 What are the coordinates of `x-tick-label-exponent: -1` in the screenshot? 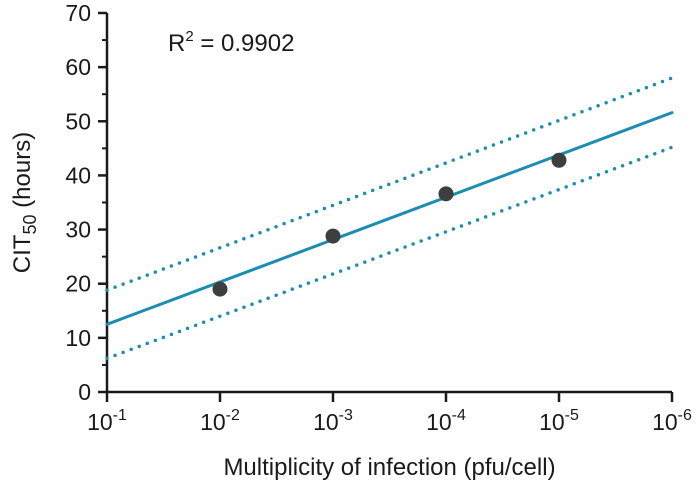 It's located at (120, 415).